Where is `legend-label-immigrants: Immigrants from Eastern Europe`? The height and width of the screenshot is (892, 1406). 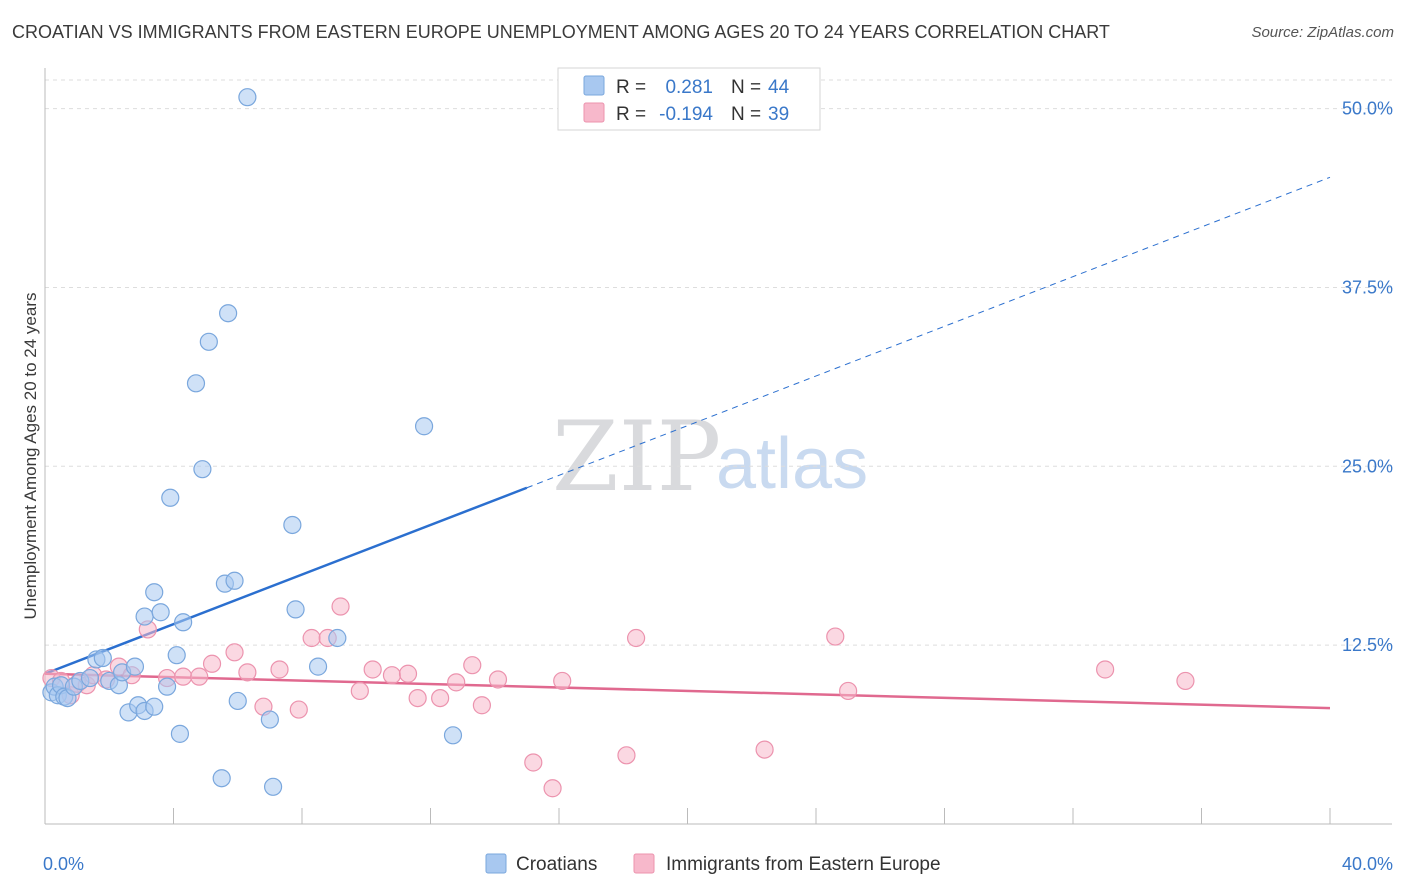 legend-label-immigrants: Immigrants from Eastern Europe is located at coordinates (803, 864).